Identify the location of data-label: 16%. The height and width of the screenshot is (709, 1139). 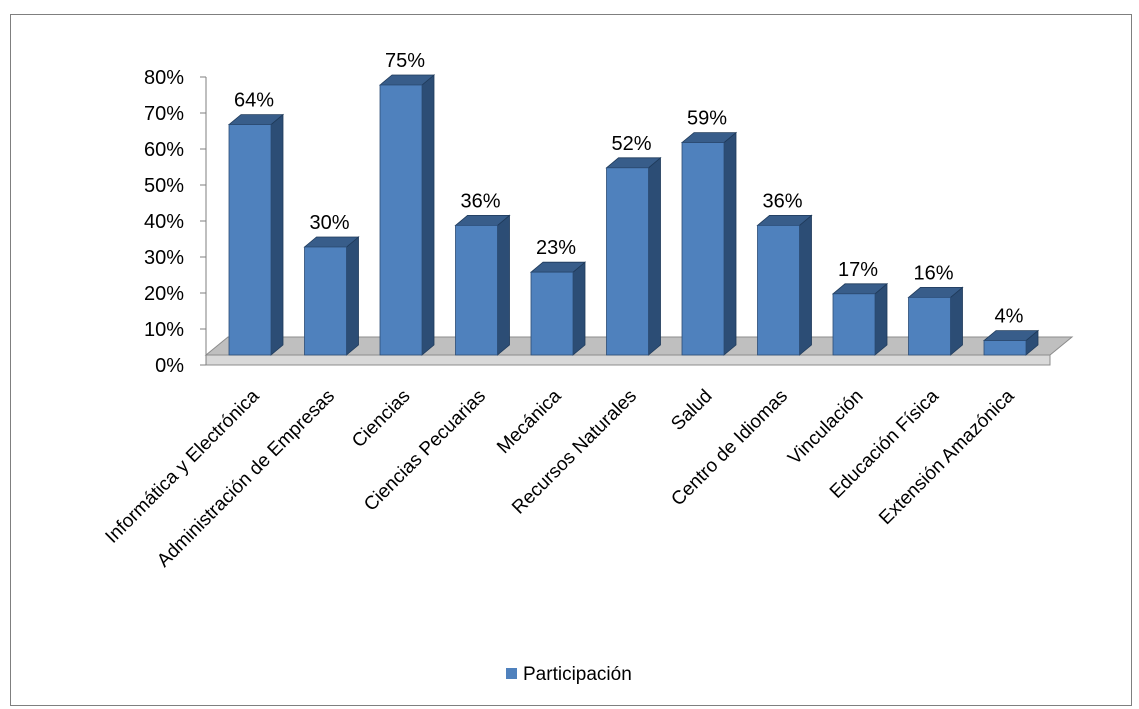
(933, 273).